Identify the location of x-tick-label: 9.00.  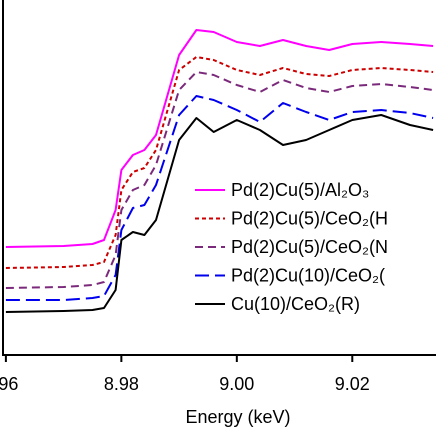
(236, 384).